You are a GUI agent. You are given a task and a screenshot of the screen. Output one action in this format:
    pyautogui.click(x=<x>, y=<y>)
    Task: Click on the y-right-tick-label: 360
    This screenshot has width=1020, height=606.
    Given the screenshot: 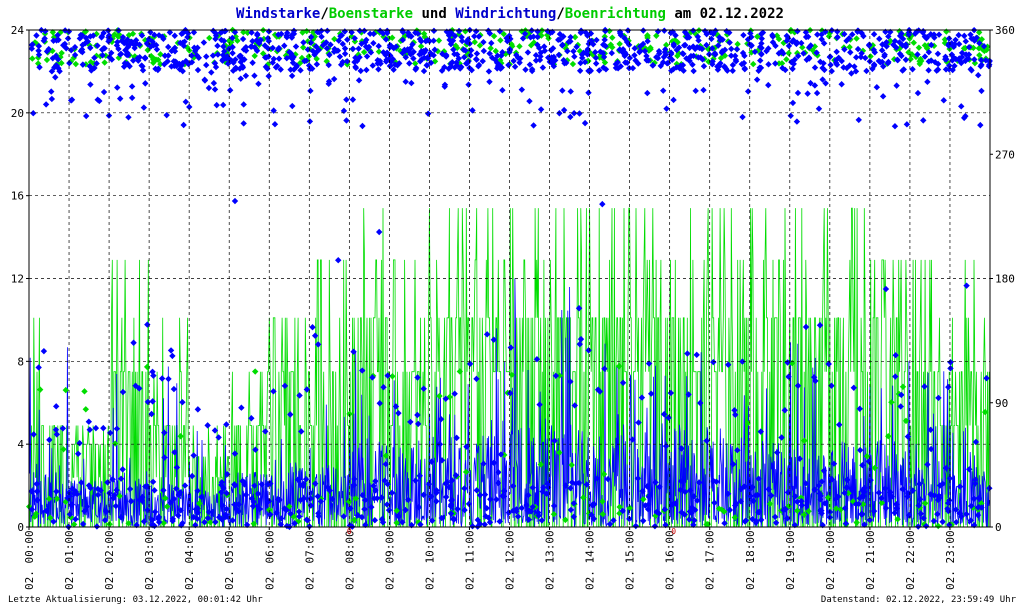 What is the action you would take?
    pyautogui.click(x=1005, y=30)
    